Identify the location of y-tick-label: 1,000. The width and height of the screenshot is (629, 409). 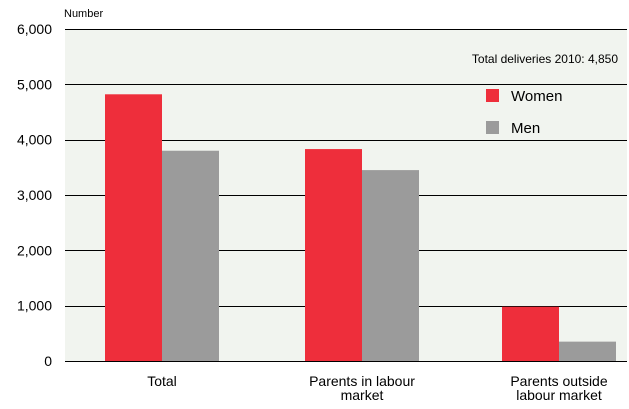
(34, 306).